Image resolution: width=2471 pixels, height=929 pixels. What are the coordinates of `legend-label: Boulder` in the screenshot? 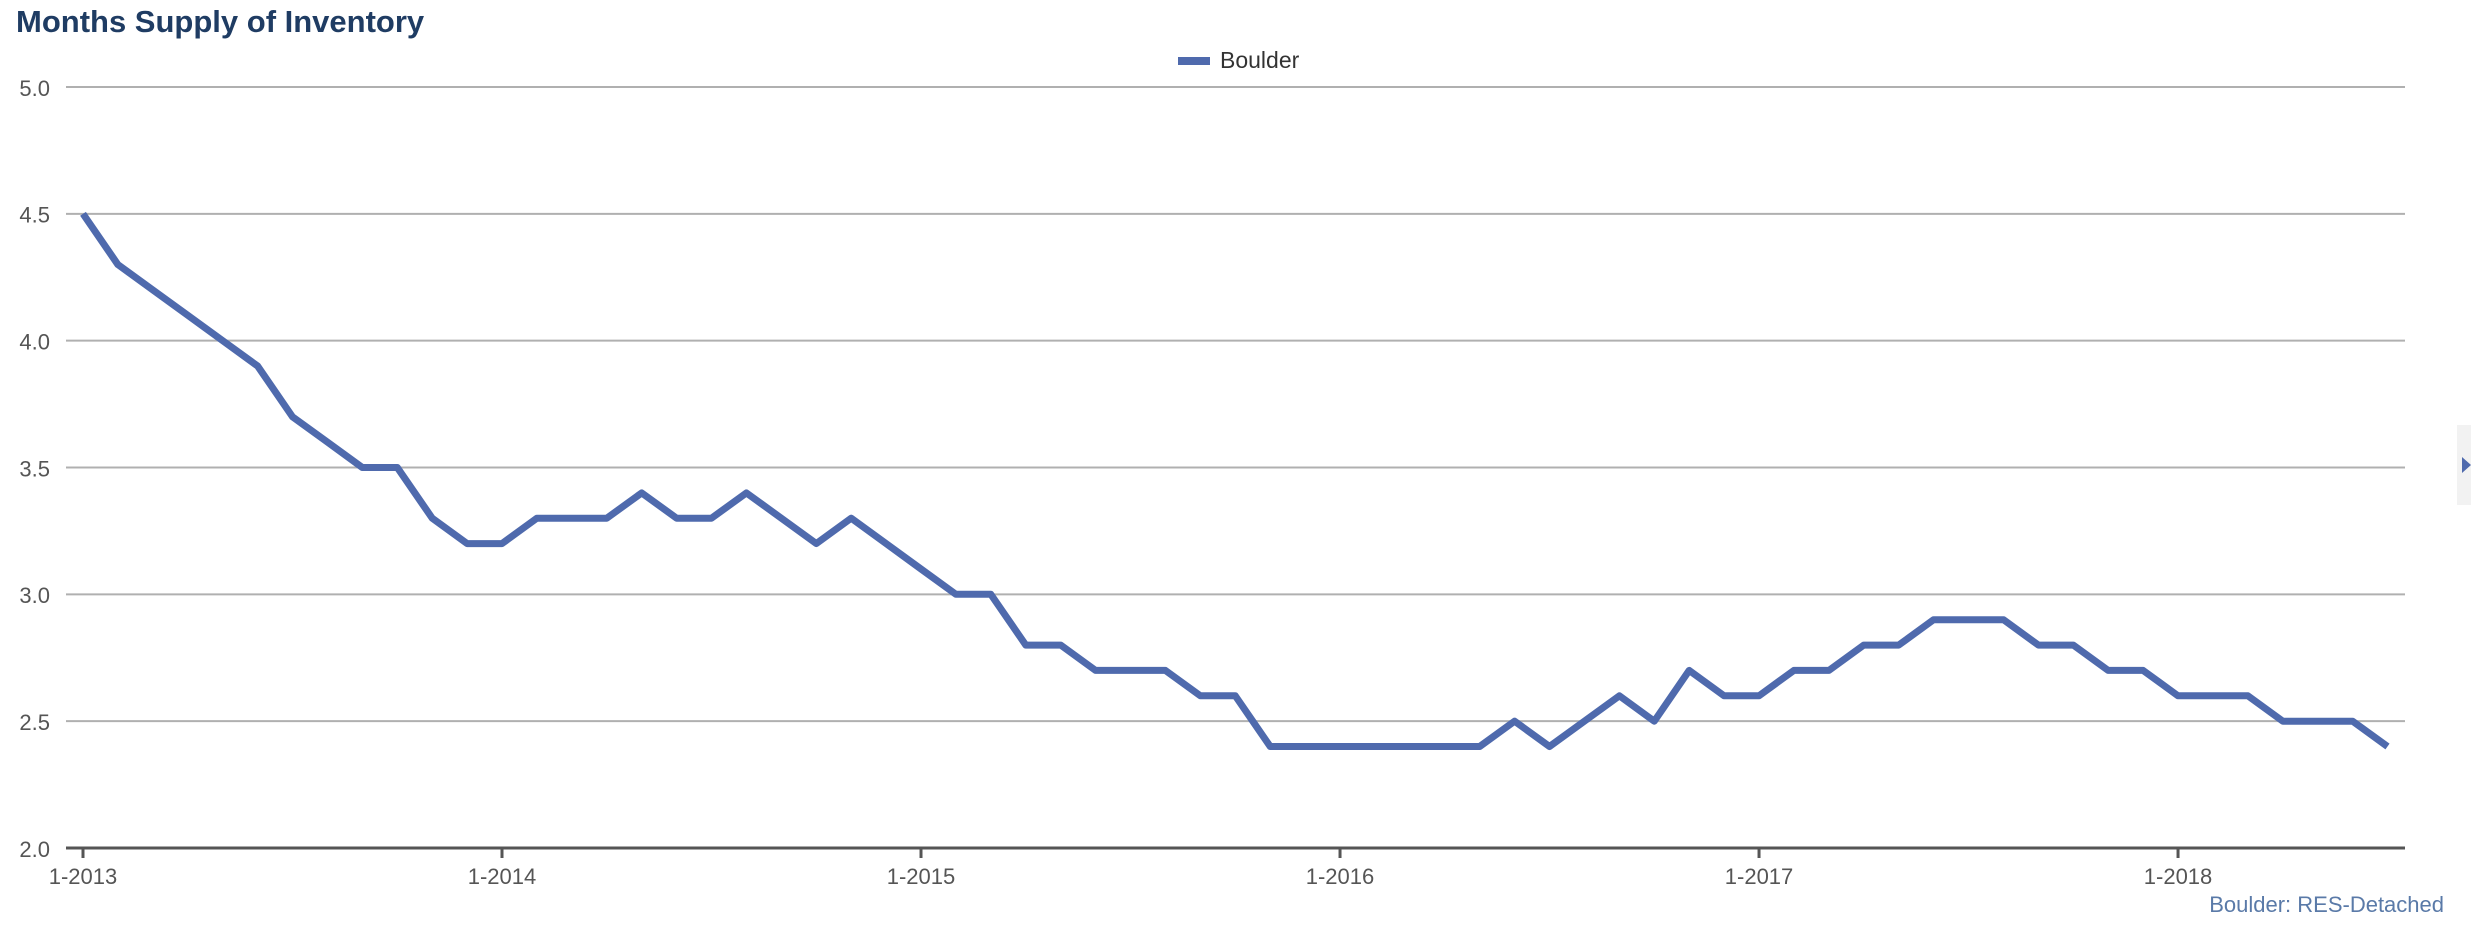 It's located at (1260, 60).